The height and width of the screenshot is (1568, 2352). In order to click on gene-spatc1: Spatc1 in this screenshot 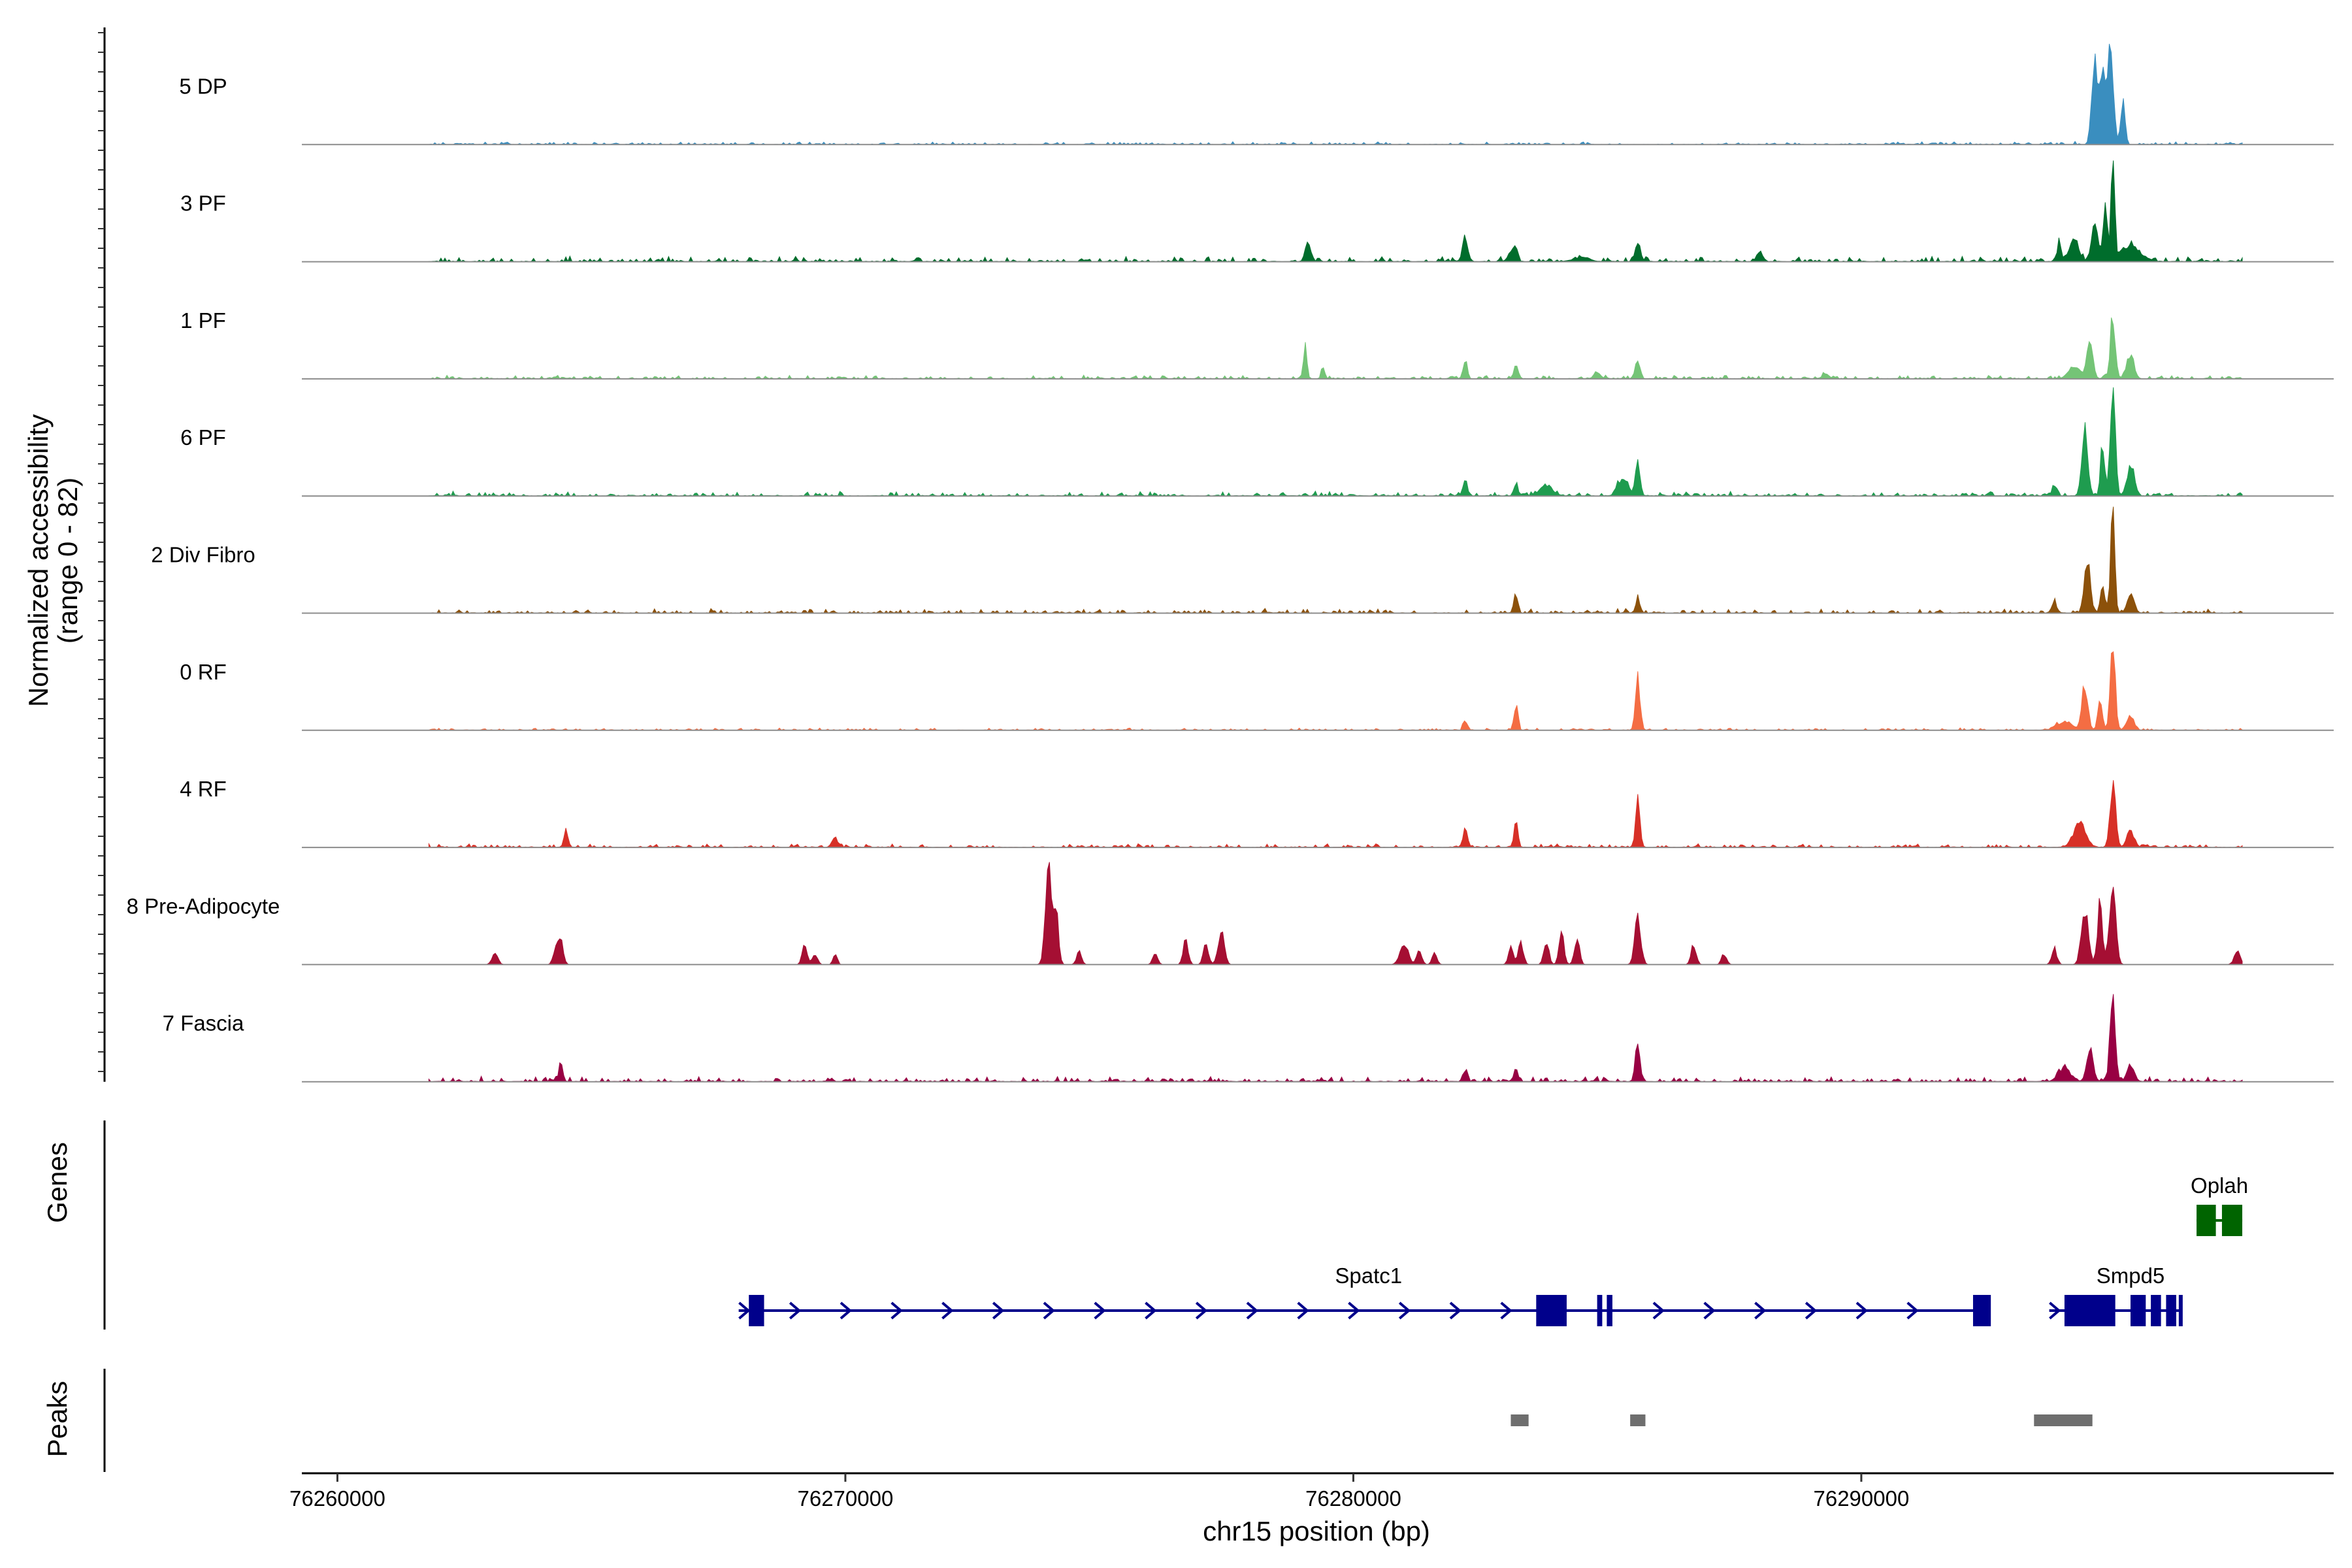, I will do `click(1364, 1295)`.